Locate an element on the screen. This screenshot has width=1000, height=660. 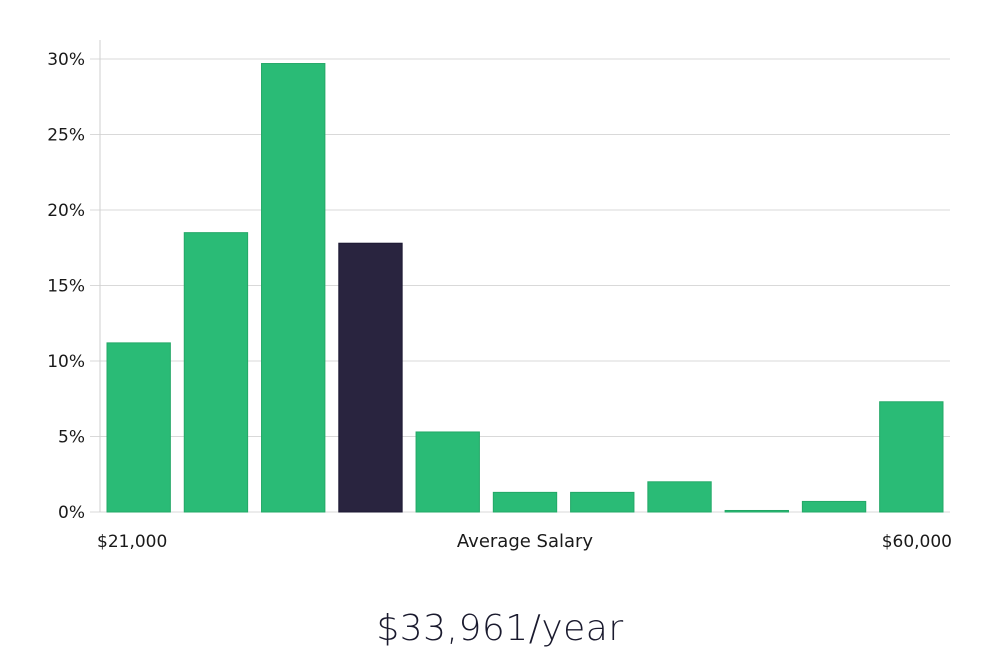
x-axis-labels: $21,000 Average Salary $60,000 is located at coordinates (524, 541).